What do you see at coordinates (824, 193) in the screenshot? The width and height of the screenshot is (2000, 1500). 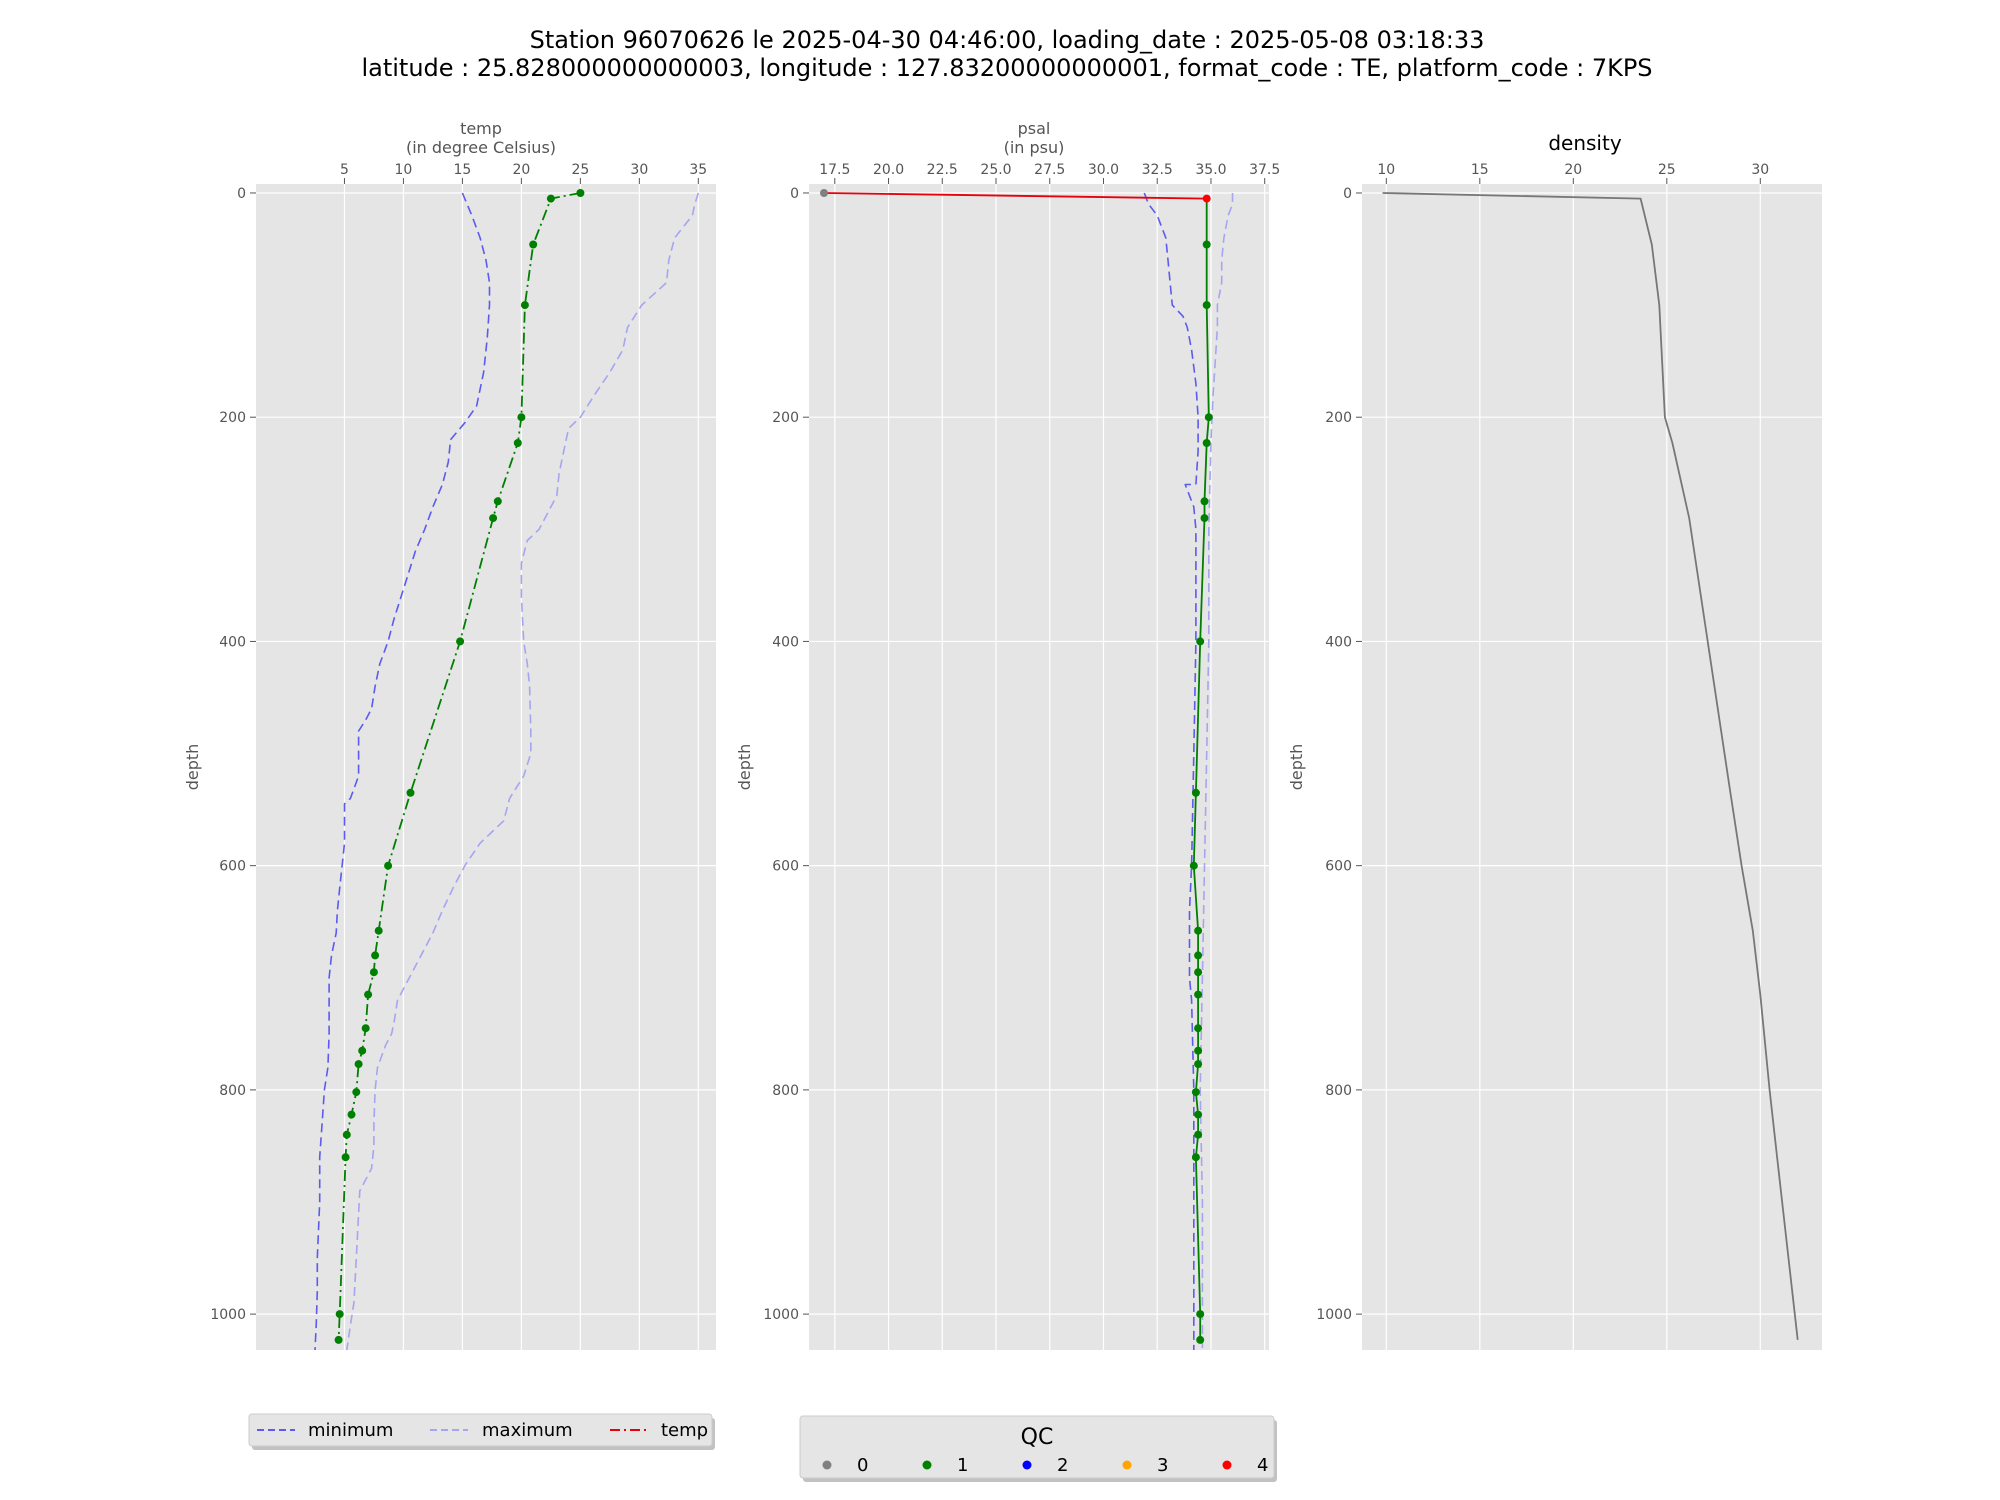 I see `psal-data-point-qc0` at bounding box center [824, 193].